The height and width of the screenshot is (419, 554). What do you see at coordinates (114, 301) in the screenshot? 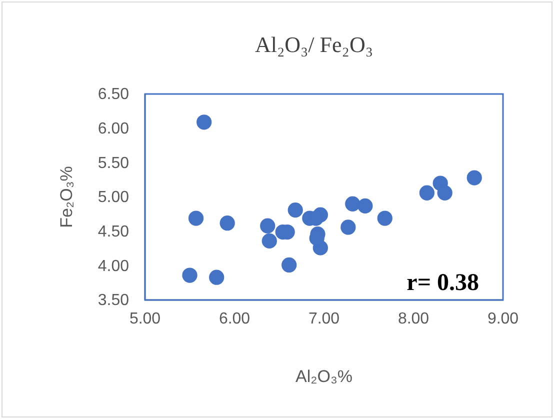
I see `y-tick-label: 3.50` at bounding box center [114, 301].